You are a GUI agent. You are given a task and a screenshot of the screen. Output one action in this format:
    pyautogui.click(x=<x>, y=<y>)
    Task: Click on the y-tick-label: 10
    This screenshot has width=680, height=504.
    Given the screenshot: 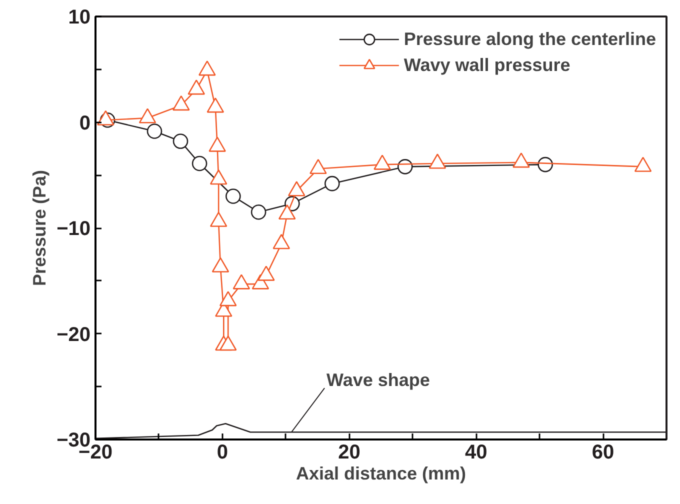 What is the action you would take?
    pyautogui.click(x=79, y=17)
    